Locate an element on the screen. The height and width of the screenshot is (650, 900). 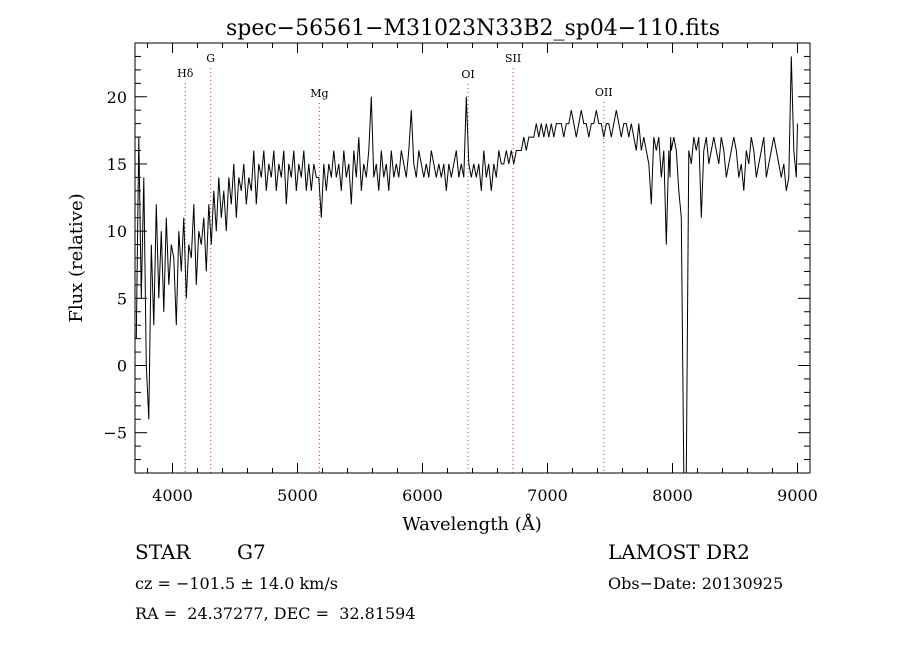
y-tick-label: 0 is located at coordinates (122, 366).